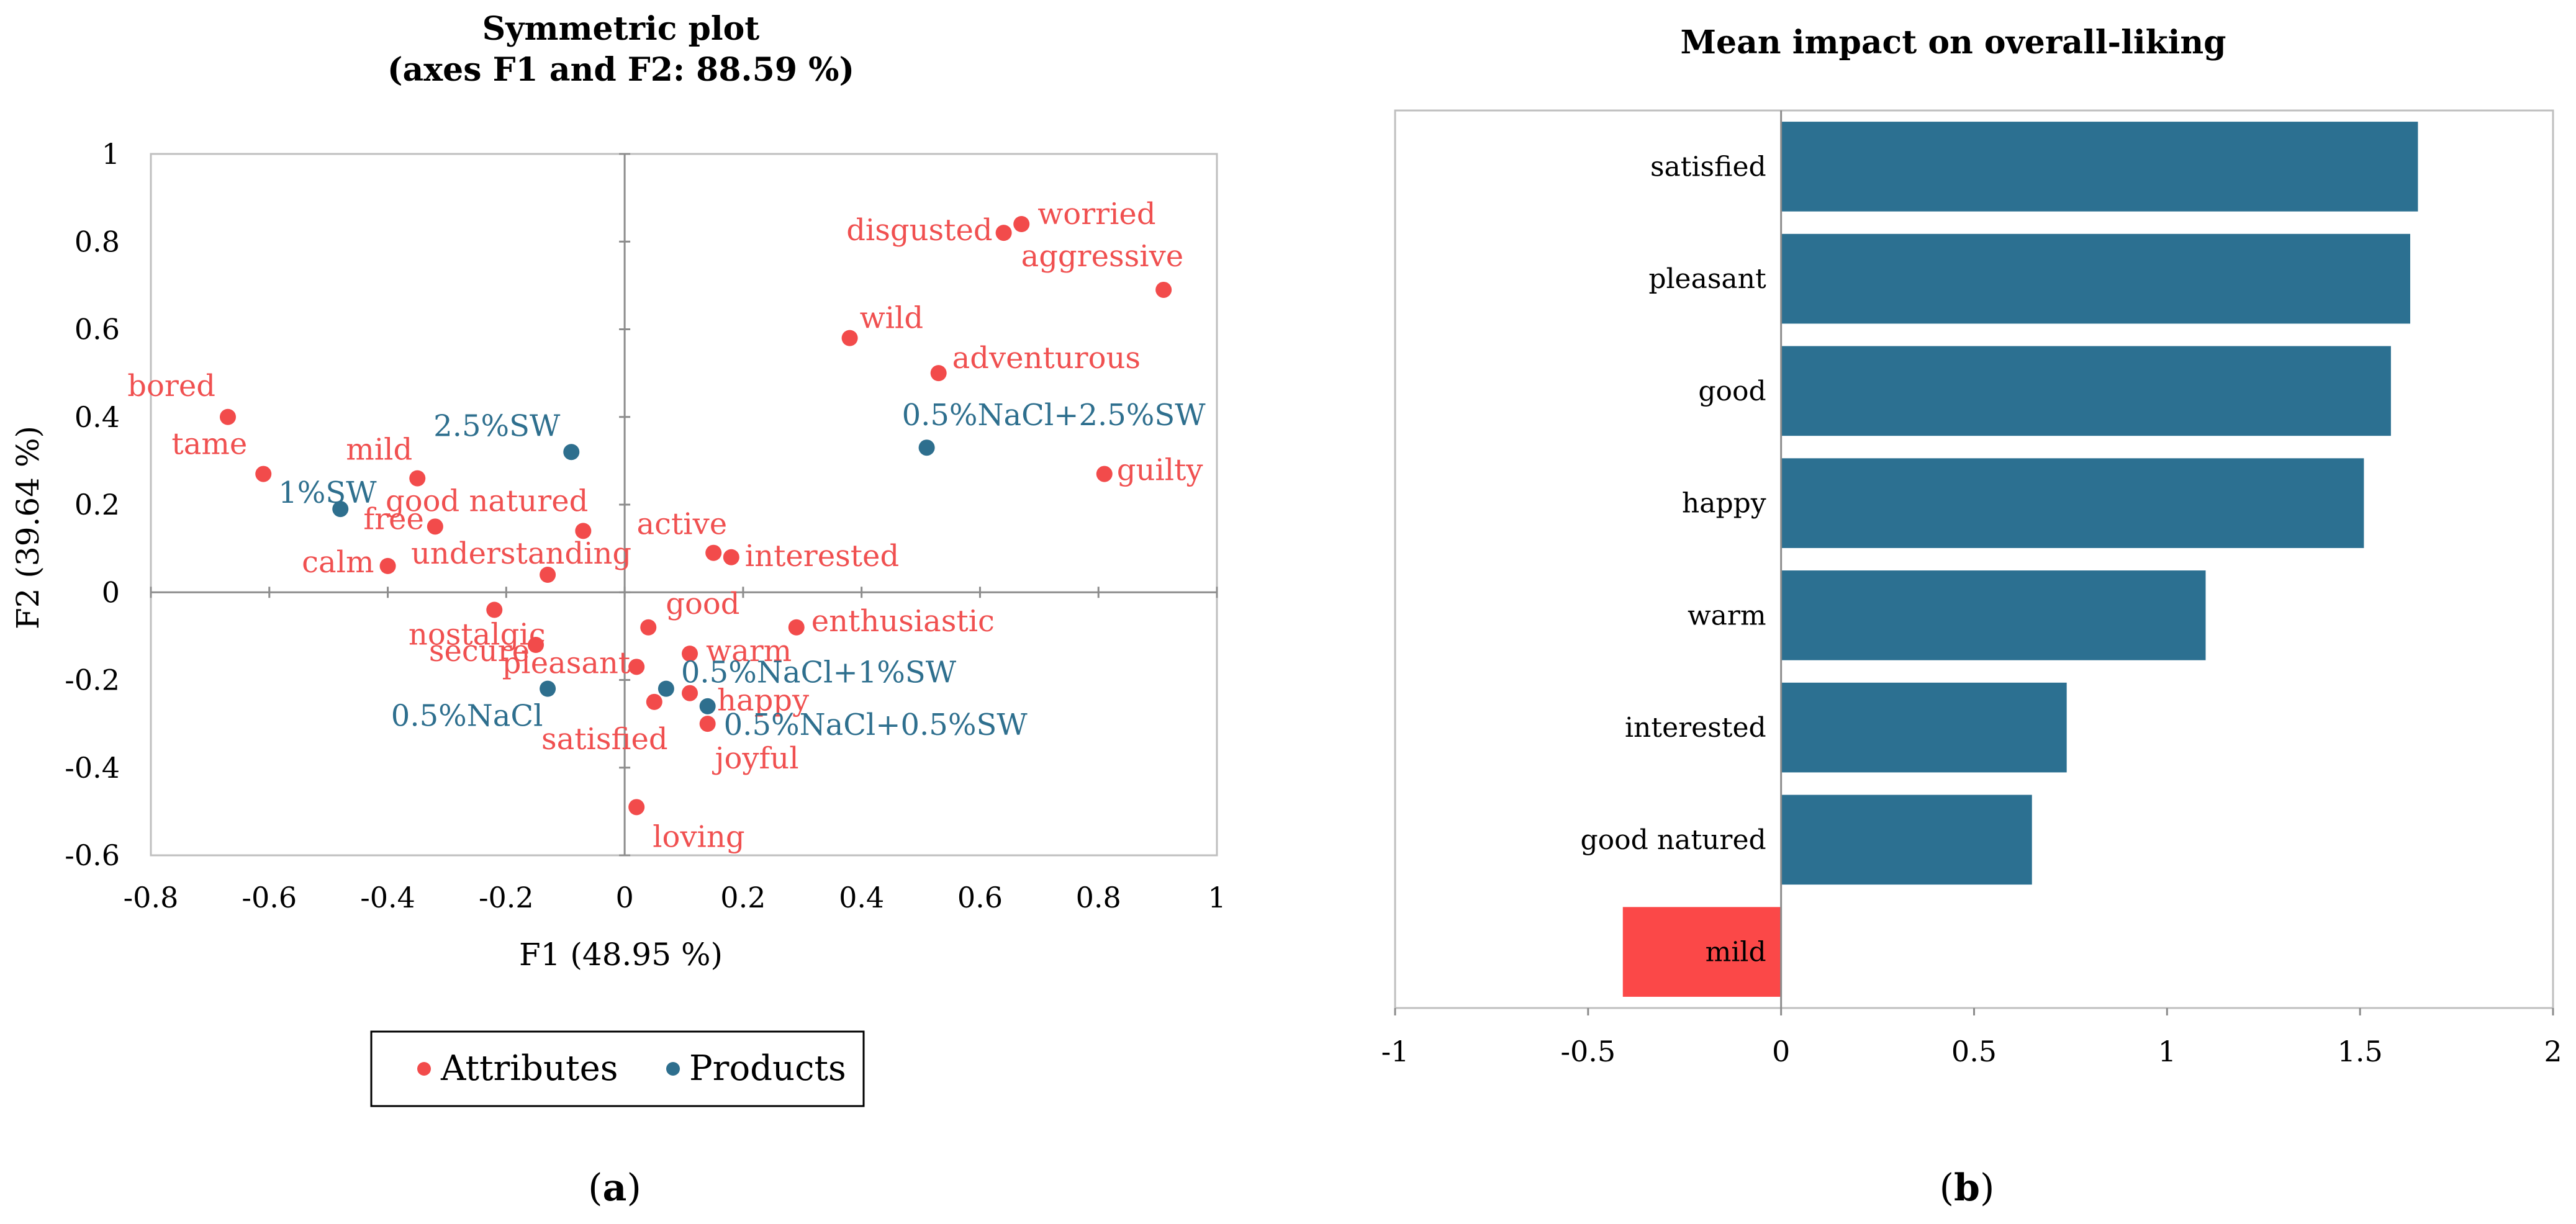  What do you see at coordinates (849, 338) in the screenshot?
I see `point-wild` at bounding box center [849, 338].